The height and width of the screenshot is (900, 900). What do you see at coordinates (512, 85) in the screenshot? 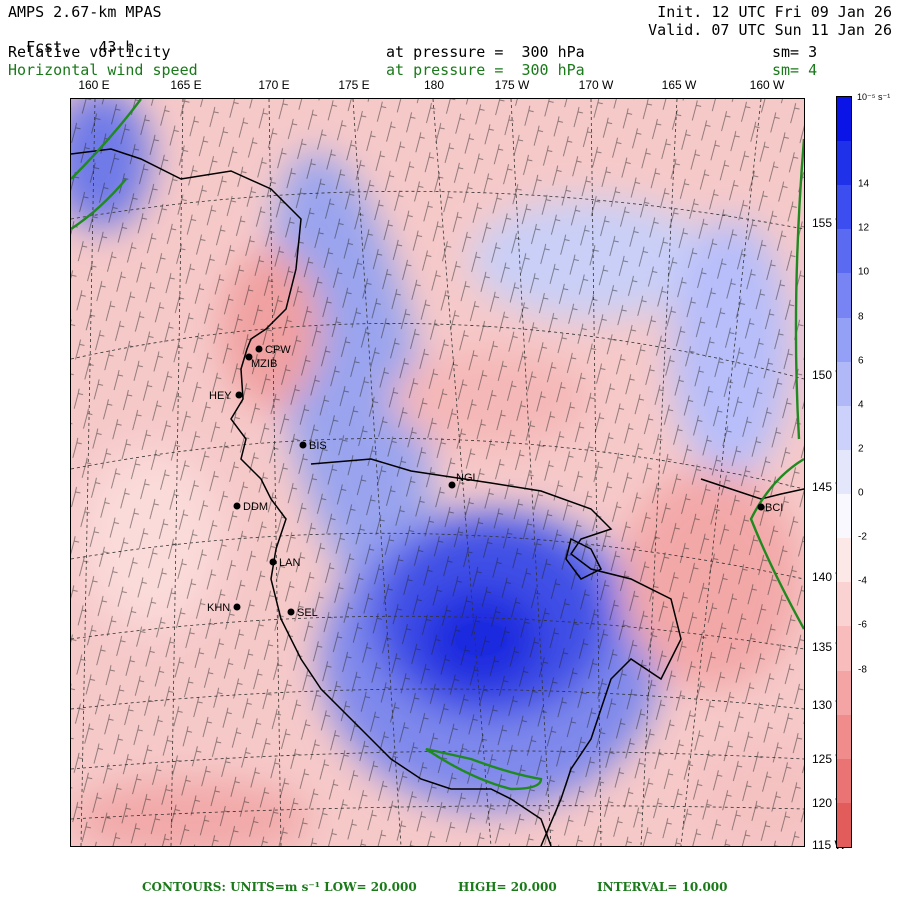
I see `lon-label: 175 W` at bounding box center [512, 85].